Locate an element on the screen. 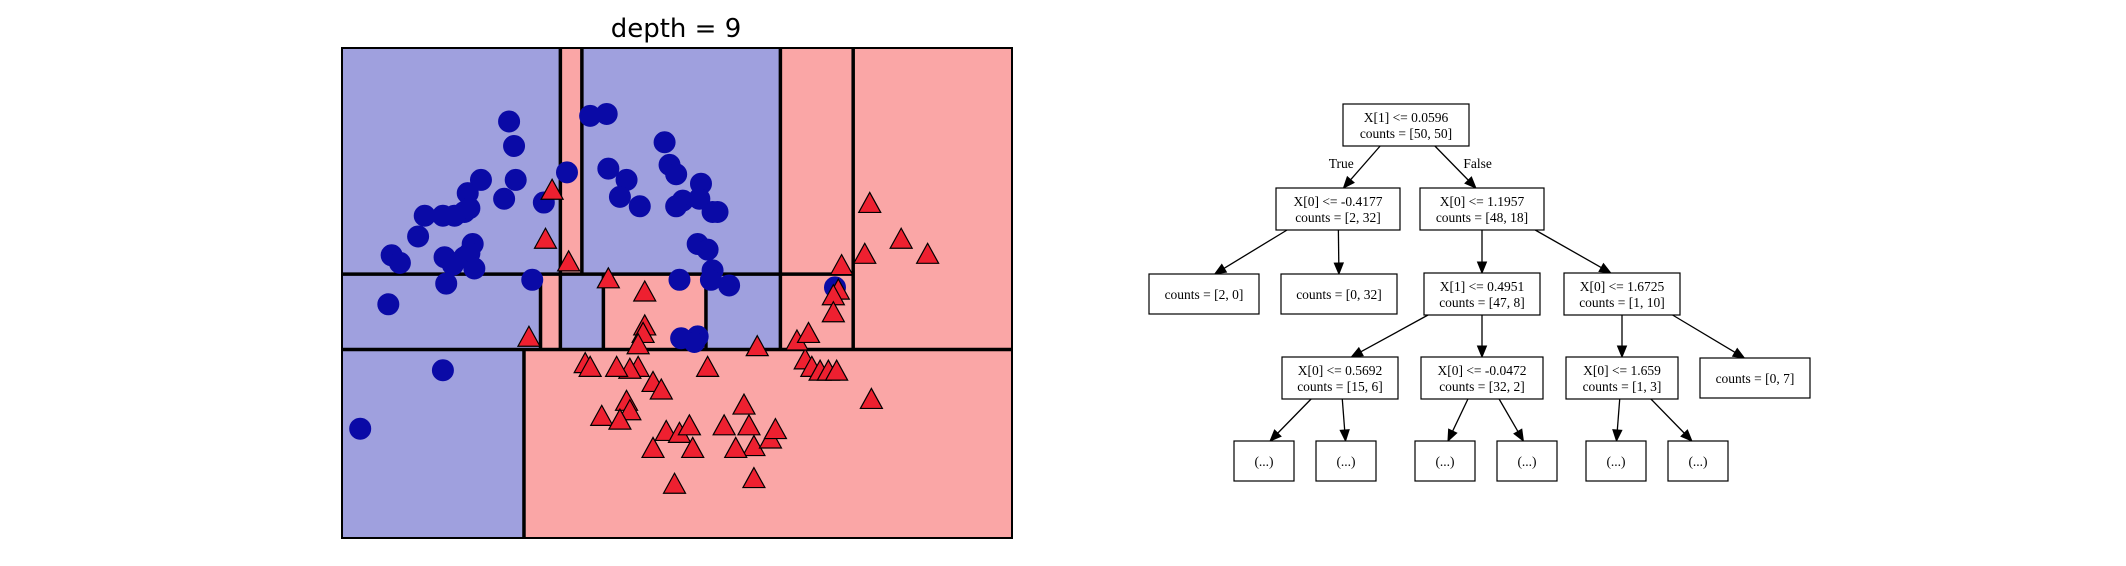 Image resolution: width=2126 pixels, height=566 pixels. tree-edge-label: False is located at coordinates (1477, 163).